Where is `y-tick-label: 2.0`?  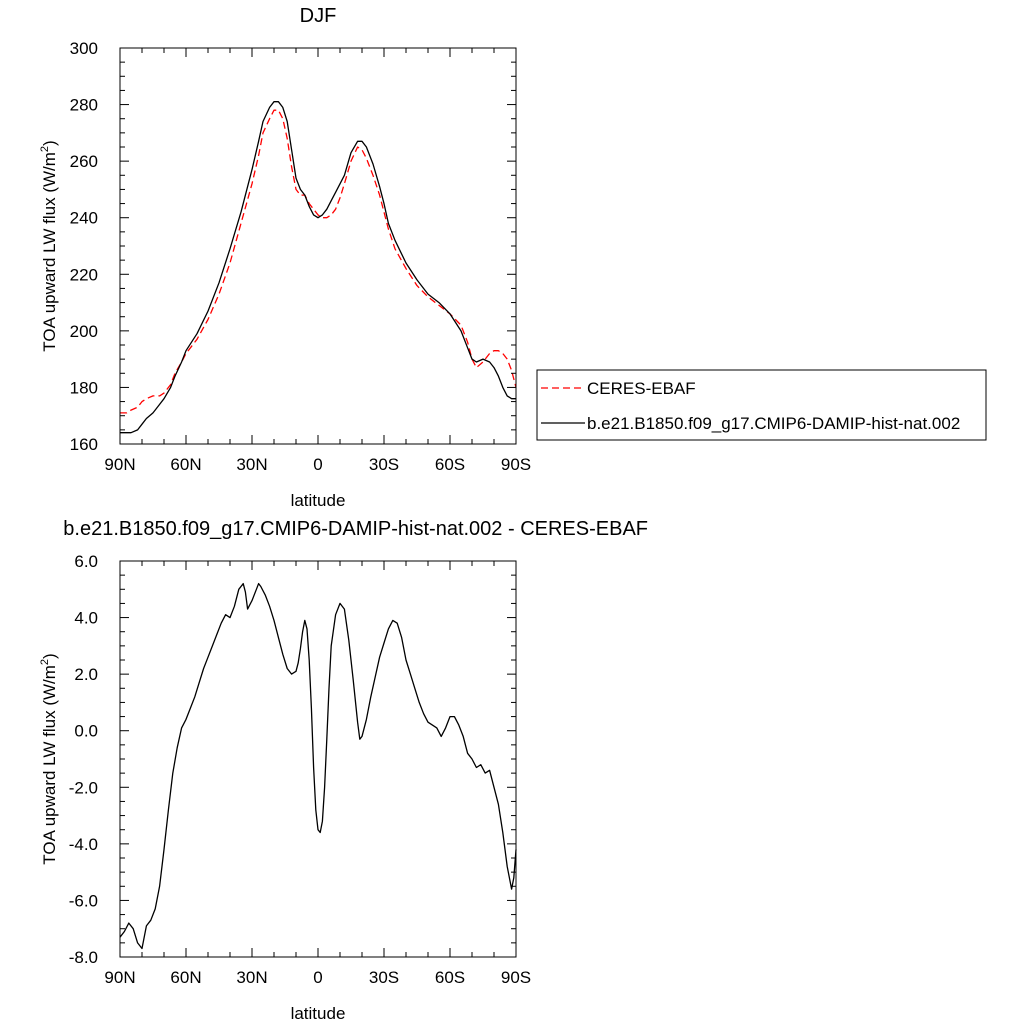 y-tick-label: 2.0 is located at coordinates (86, 674).